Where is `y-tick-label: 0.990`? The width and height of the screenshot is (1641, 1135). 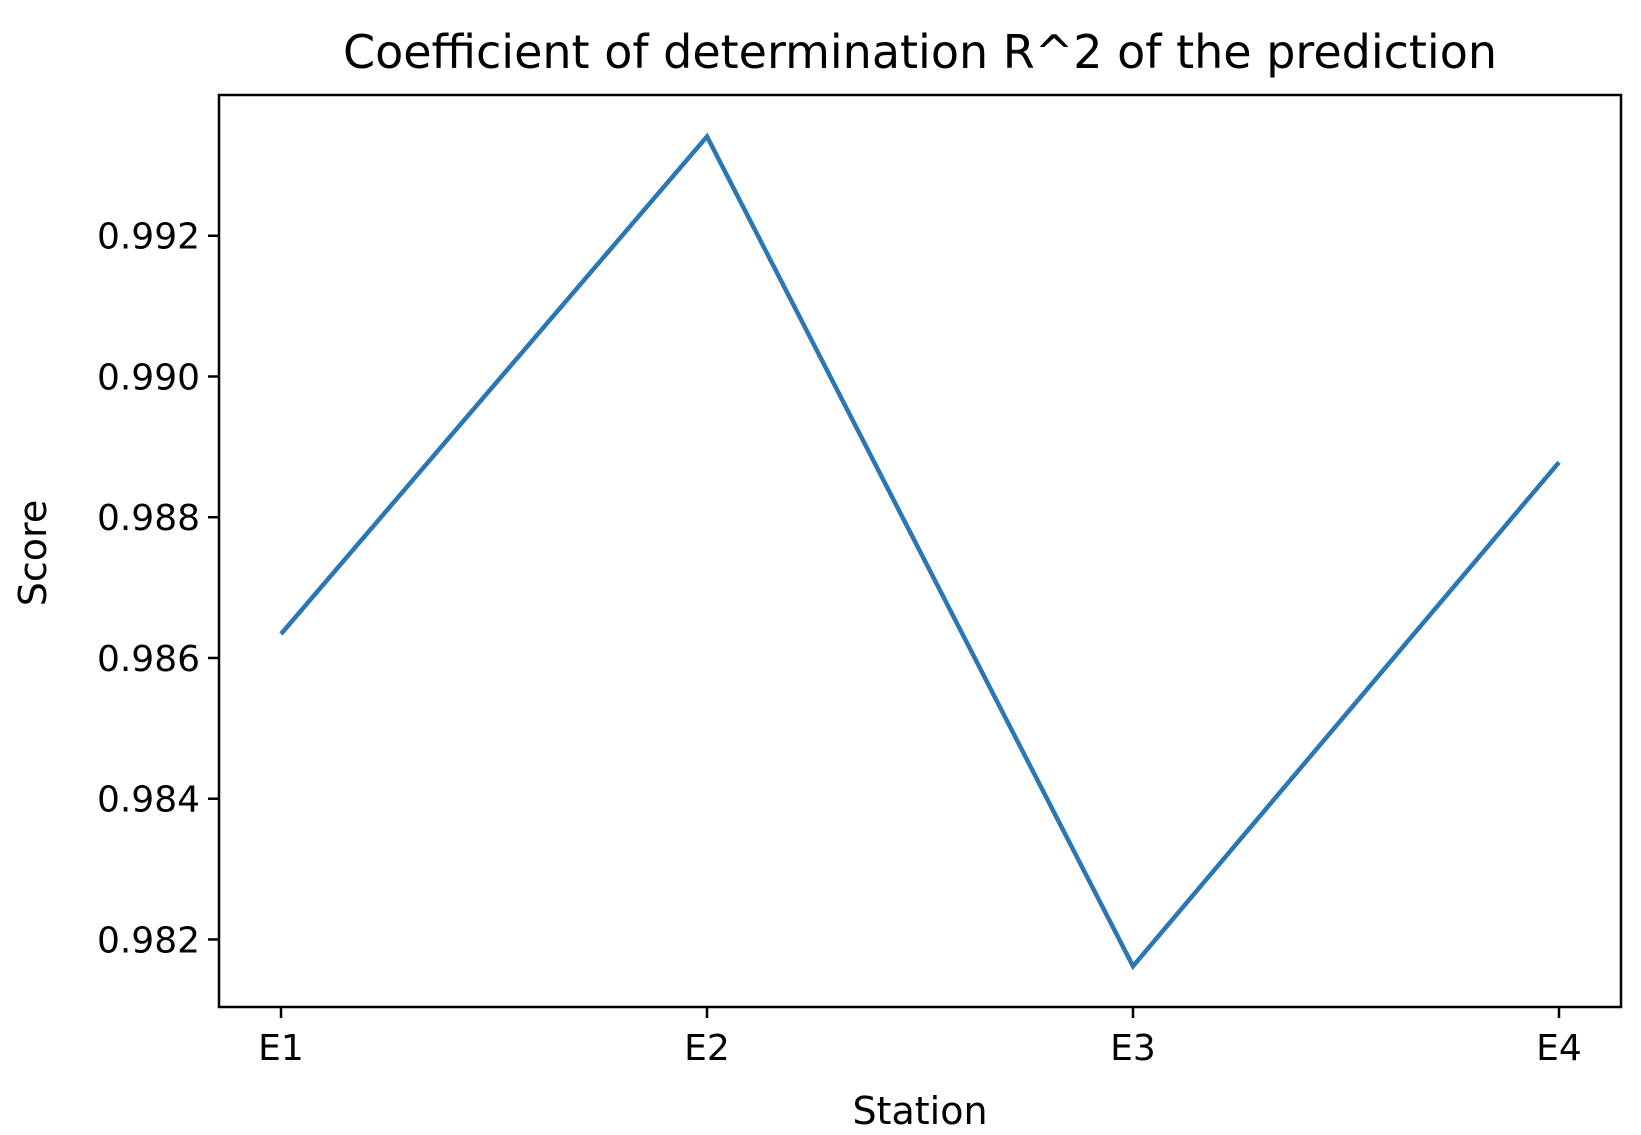
y-tick-label: 0.990 is located at coordinates (148, 377).